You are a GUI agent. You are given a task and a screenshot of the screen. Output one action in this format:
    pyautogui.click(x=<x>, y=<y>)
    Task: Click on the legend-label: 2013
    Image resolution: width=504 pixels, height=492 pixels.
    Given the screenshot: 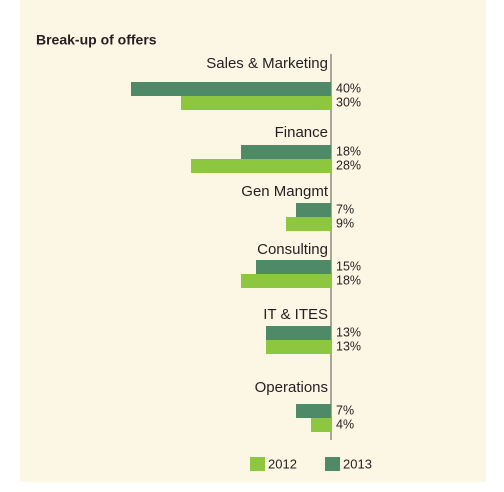 What is the action you would take?
    pyautogui.click(x=357, y=463)
    